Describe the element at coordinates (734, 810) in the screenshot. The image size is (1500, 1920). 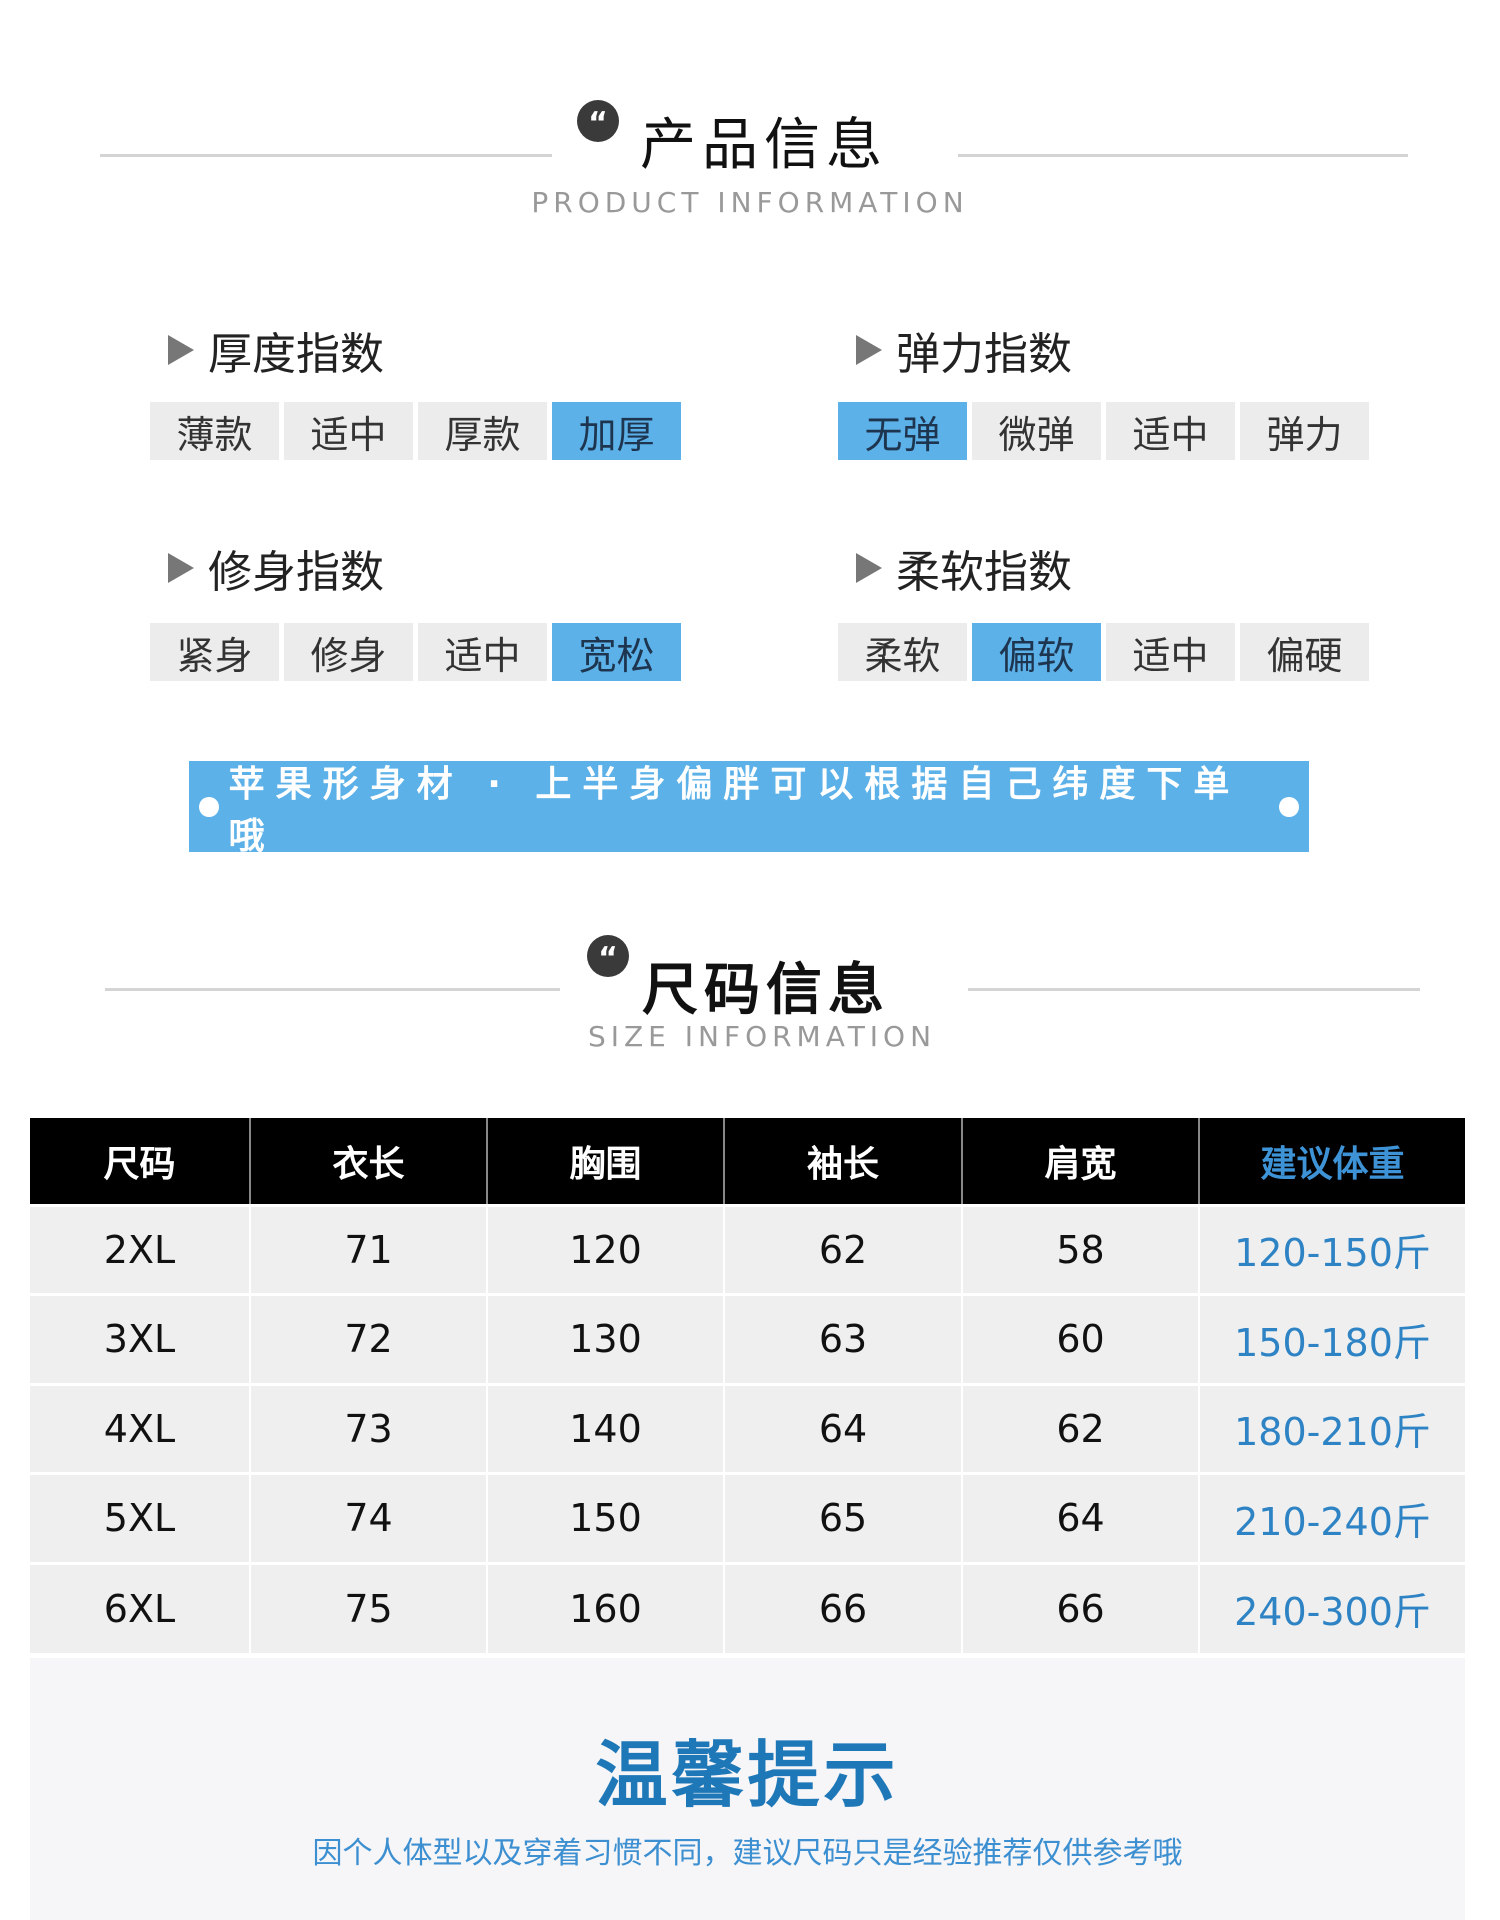
I see `banner-text: 苹果形身材 · 上半身偏胖可以根据自己纬度下单哦` at that location.